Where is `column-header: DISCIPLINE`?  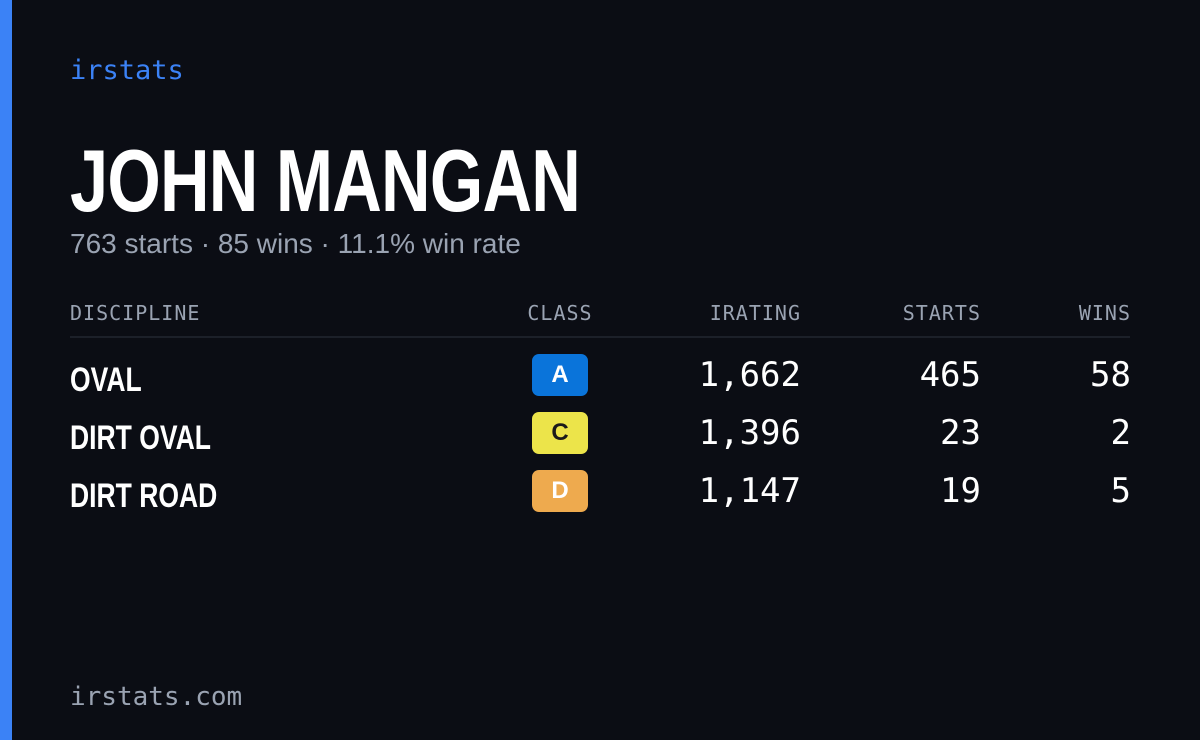 column-header: DISCIPLINE is located at coordinates (135, 313).